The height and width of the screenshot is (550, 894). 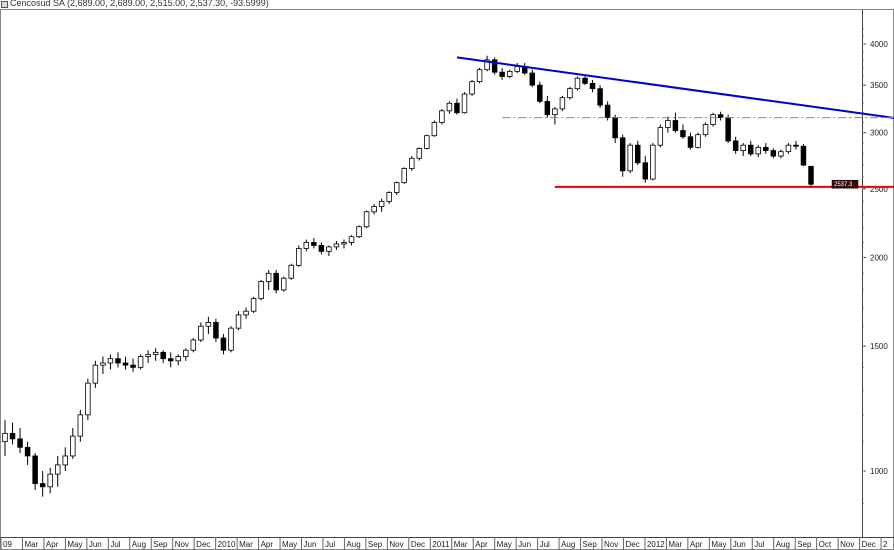 I want to click on trend-line, so click(x=675, y=87).